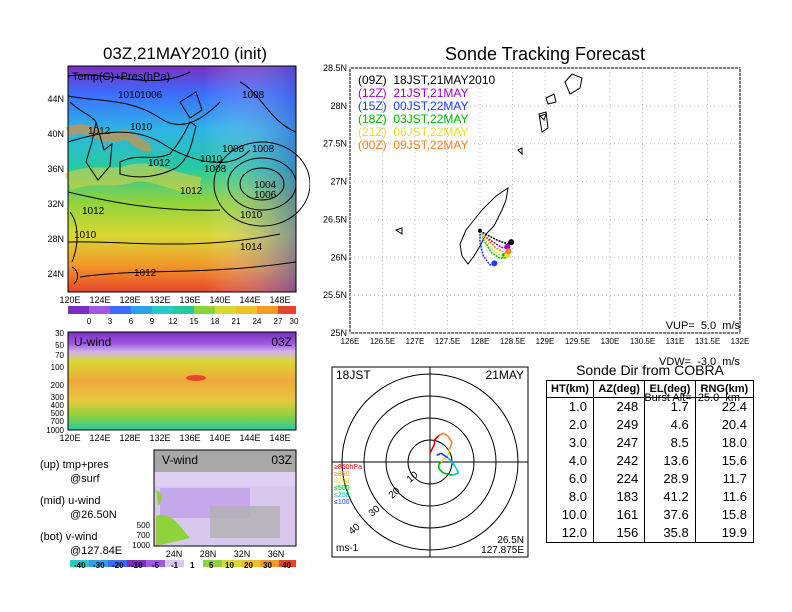 The width and height of the screenshot is (792, 612). I want to click on vwind-cbar-tick: -1, so click(175, 565).